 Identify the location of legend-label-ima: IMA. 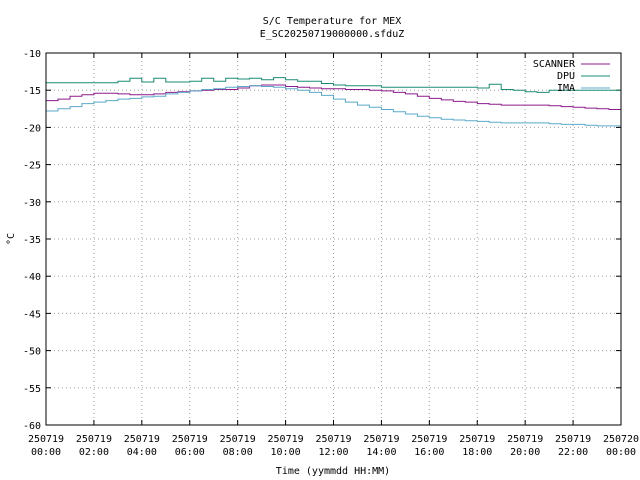
(566, 88).